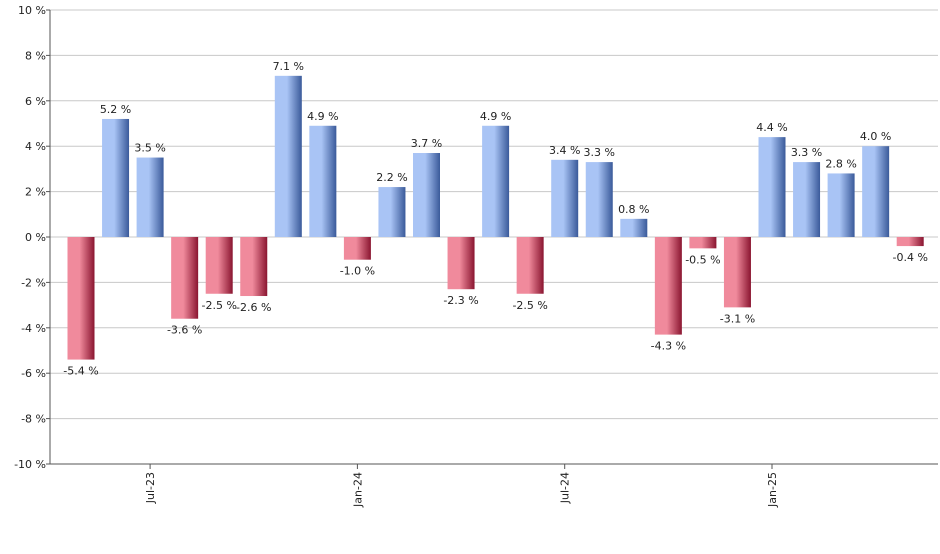  I want to click on bar-value-label: -3.1 %, so click(737, 318).